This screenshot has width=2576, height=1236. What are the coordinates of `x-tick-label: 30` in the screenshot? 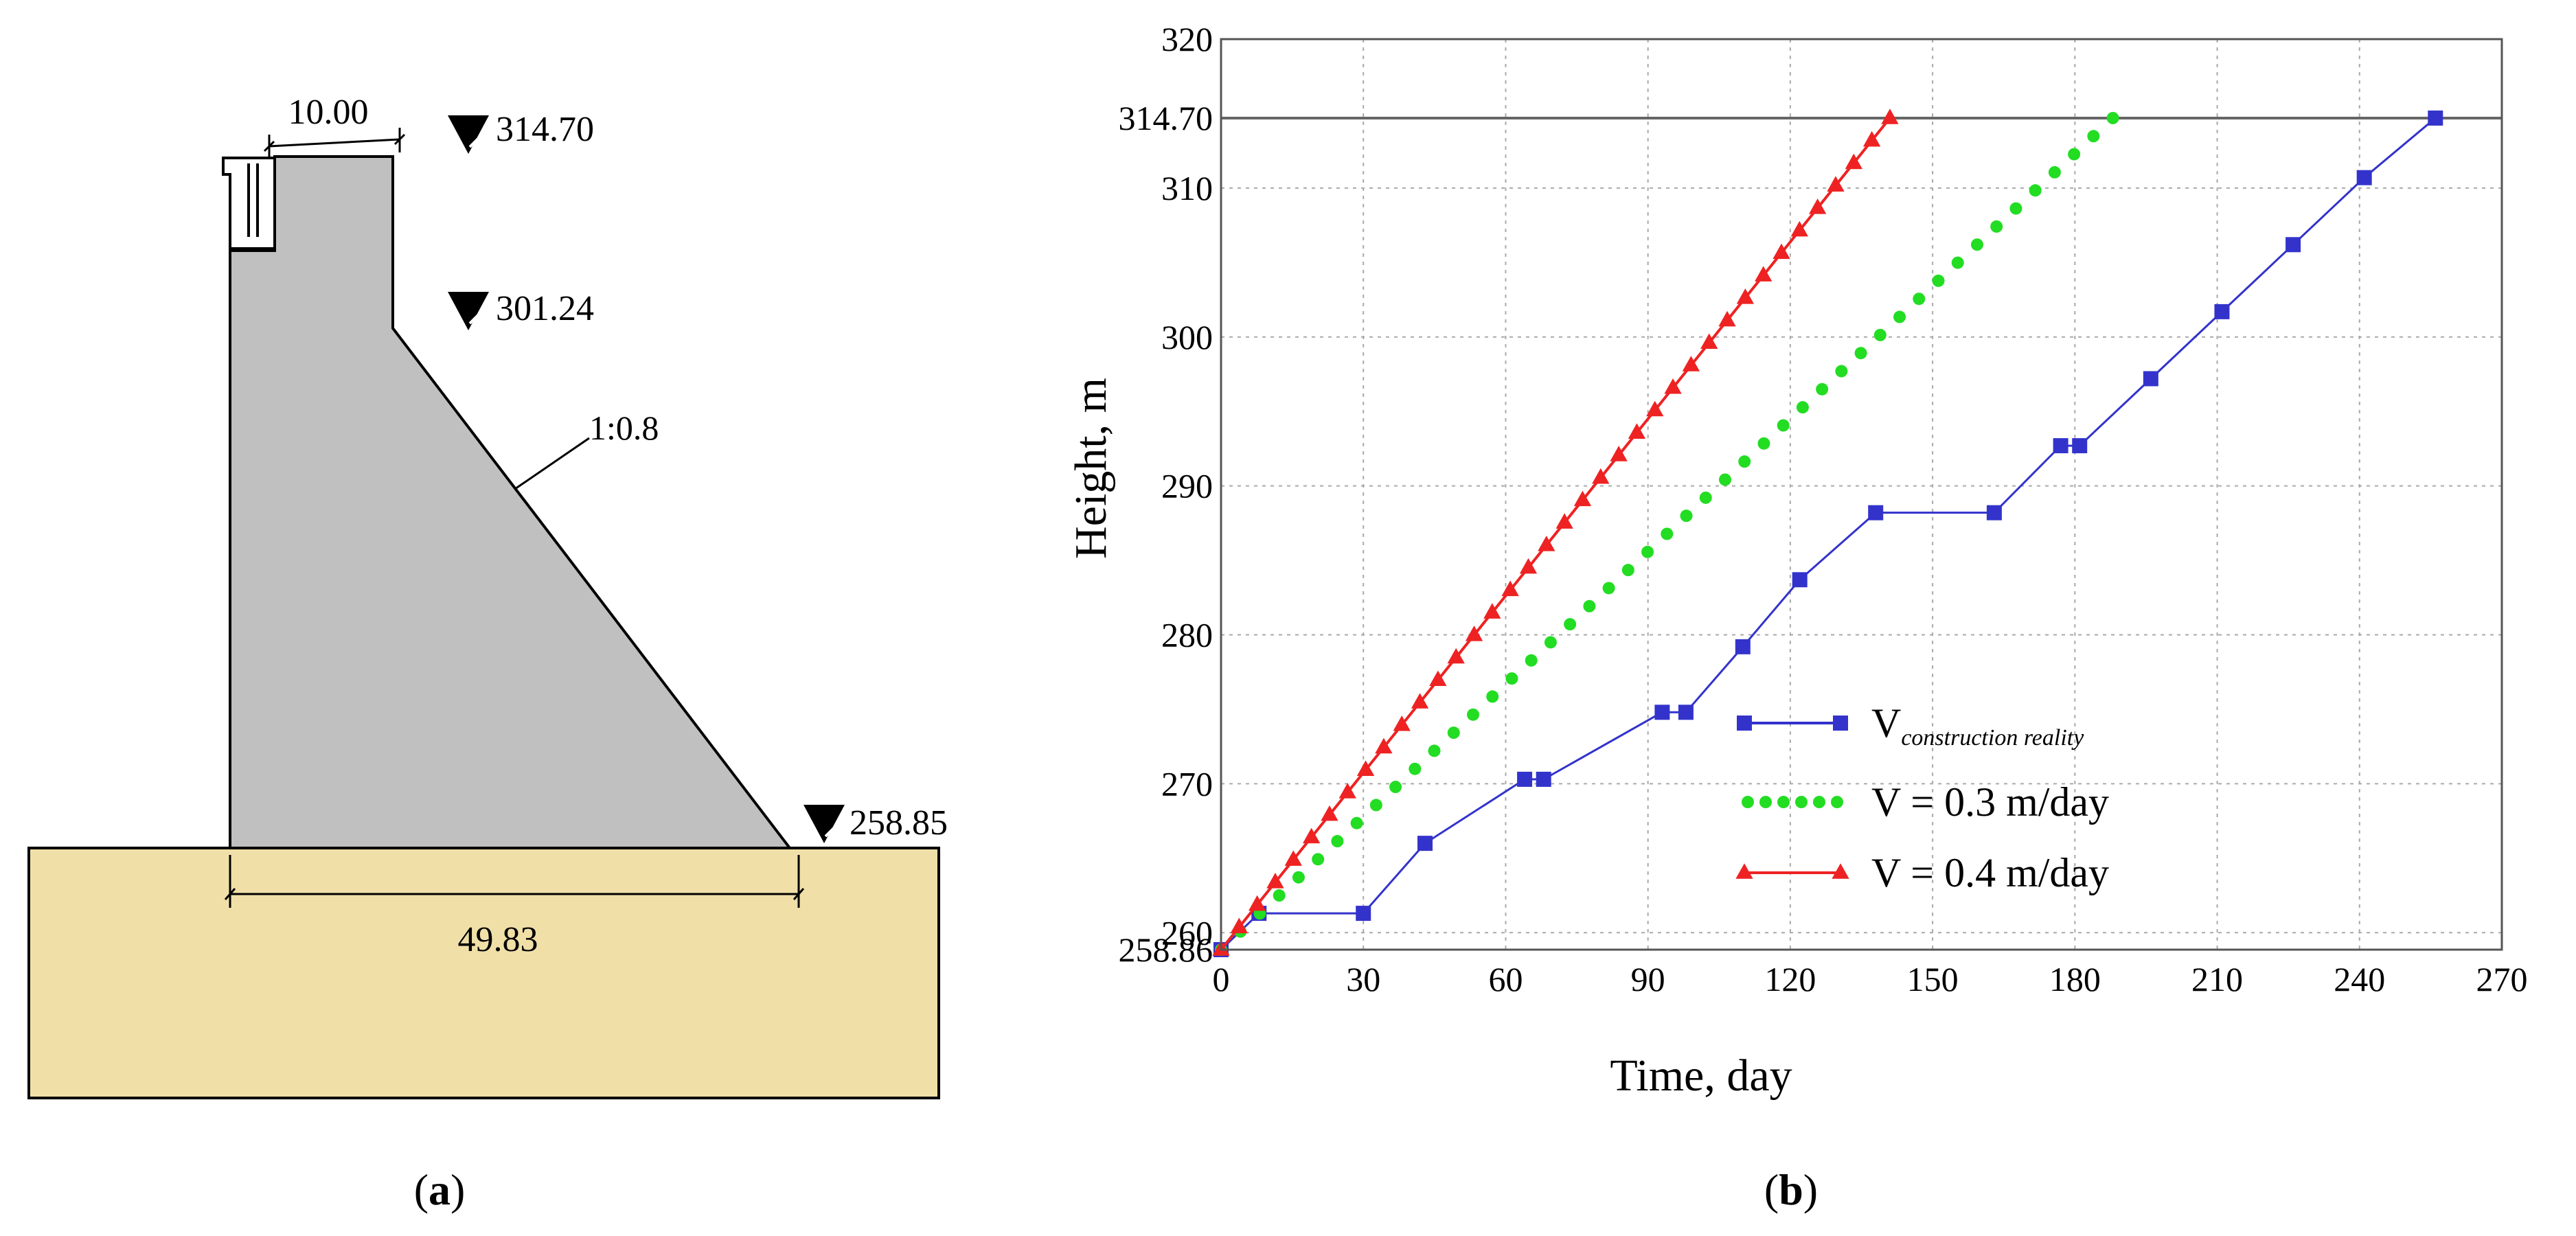 It's located at (1363, 979).